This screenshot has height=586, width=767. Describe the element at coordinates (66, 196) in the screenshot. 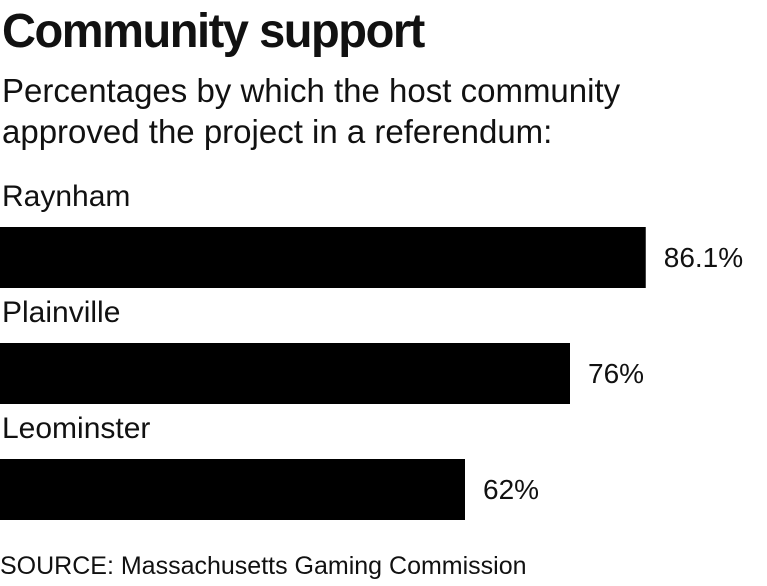

I see `category-label: Raynham` at that location.